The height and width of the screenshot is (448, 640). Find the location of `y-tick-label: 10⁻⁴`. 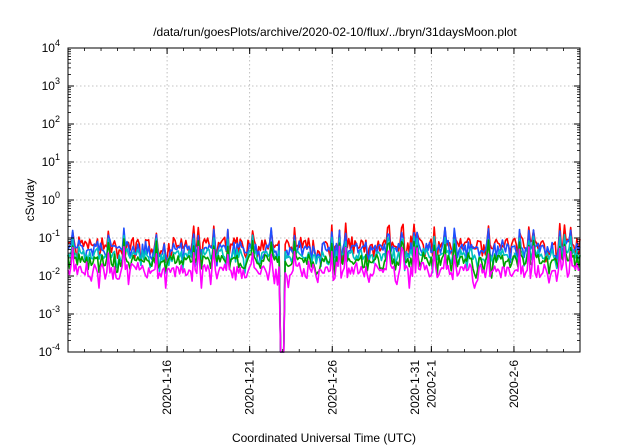

y-tick-label: 10⁻⁴ is located at coordinates (49, 350).